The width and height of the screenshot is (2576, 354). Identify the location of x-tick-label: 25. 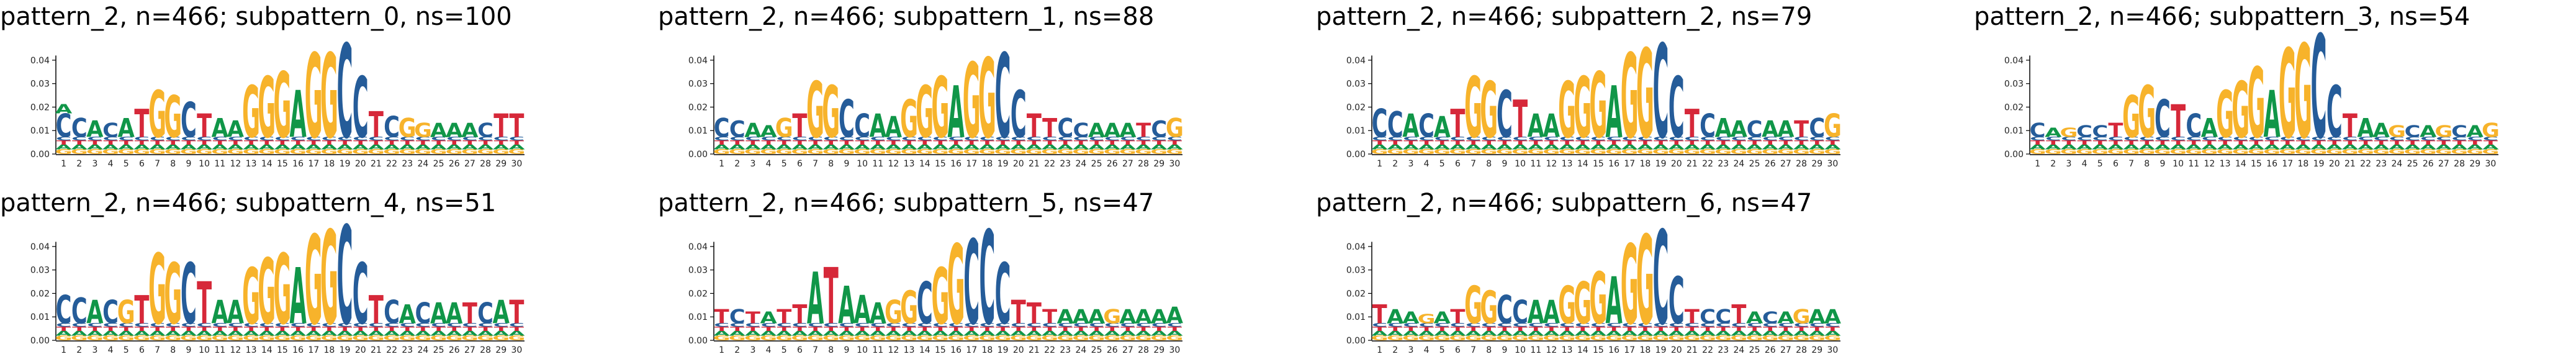
(2412, 164).